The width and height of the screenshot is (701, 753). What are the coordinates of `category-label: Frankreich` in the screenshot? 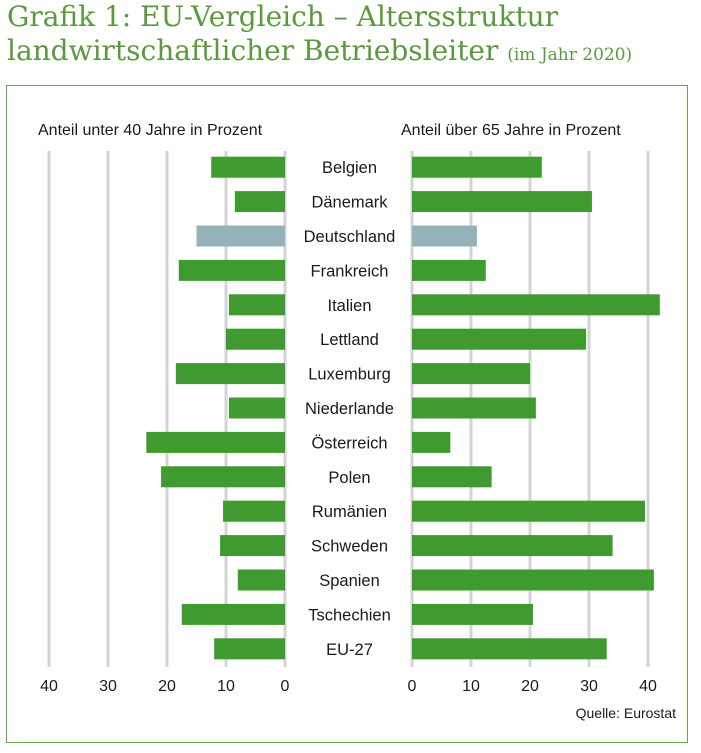 It's located at (350, 271).